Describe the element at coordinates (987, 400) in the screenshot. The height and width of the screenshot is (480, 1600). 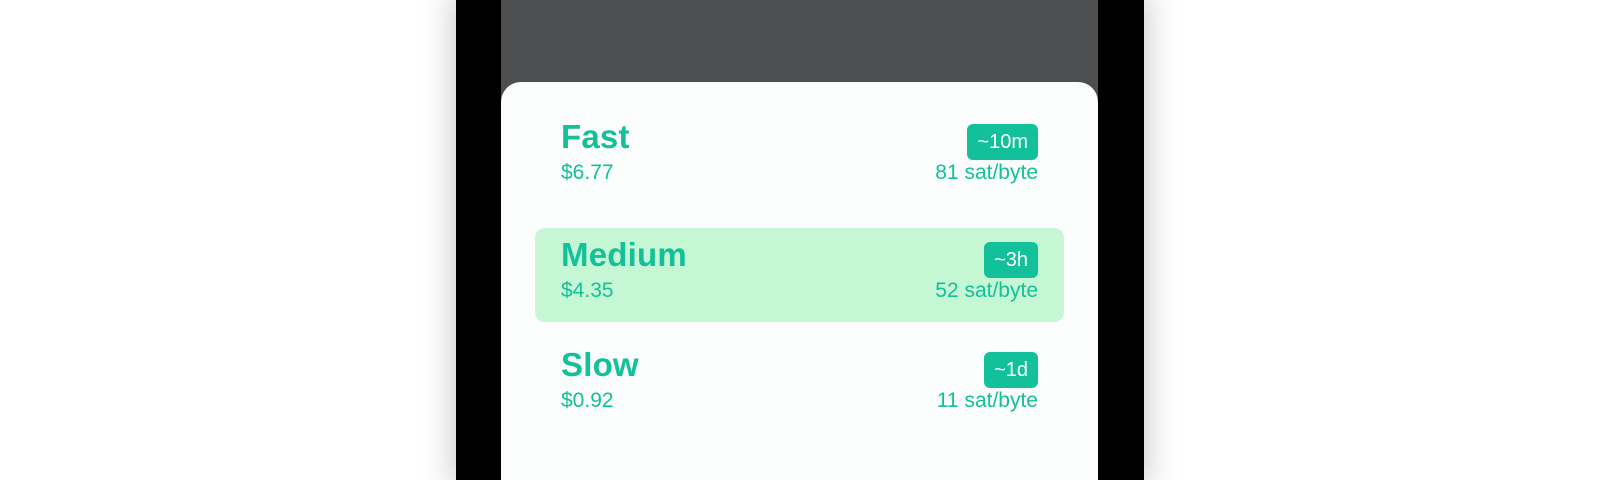
I see `fee-option-rate: 11 sat/byte` at that location.